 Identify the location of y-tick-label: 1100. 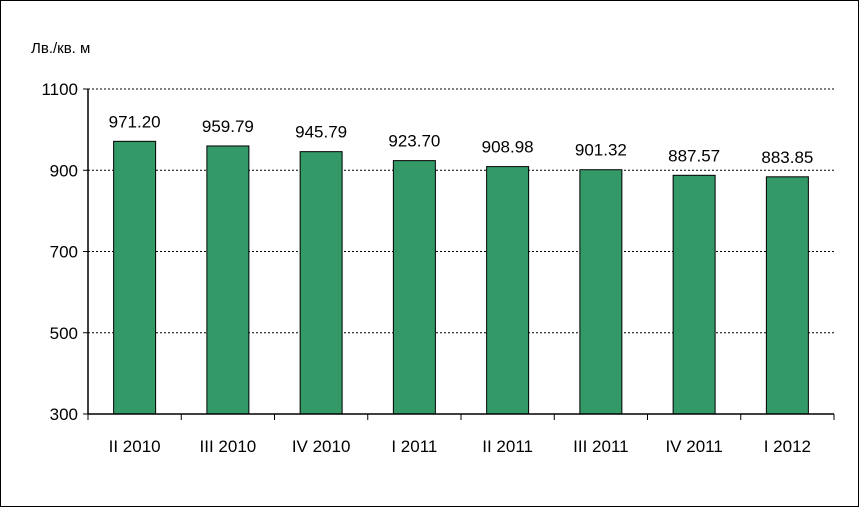
(59, 89).